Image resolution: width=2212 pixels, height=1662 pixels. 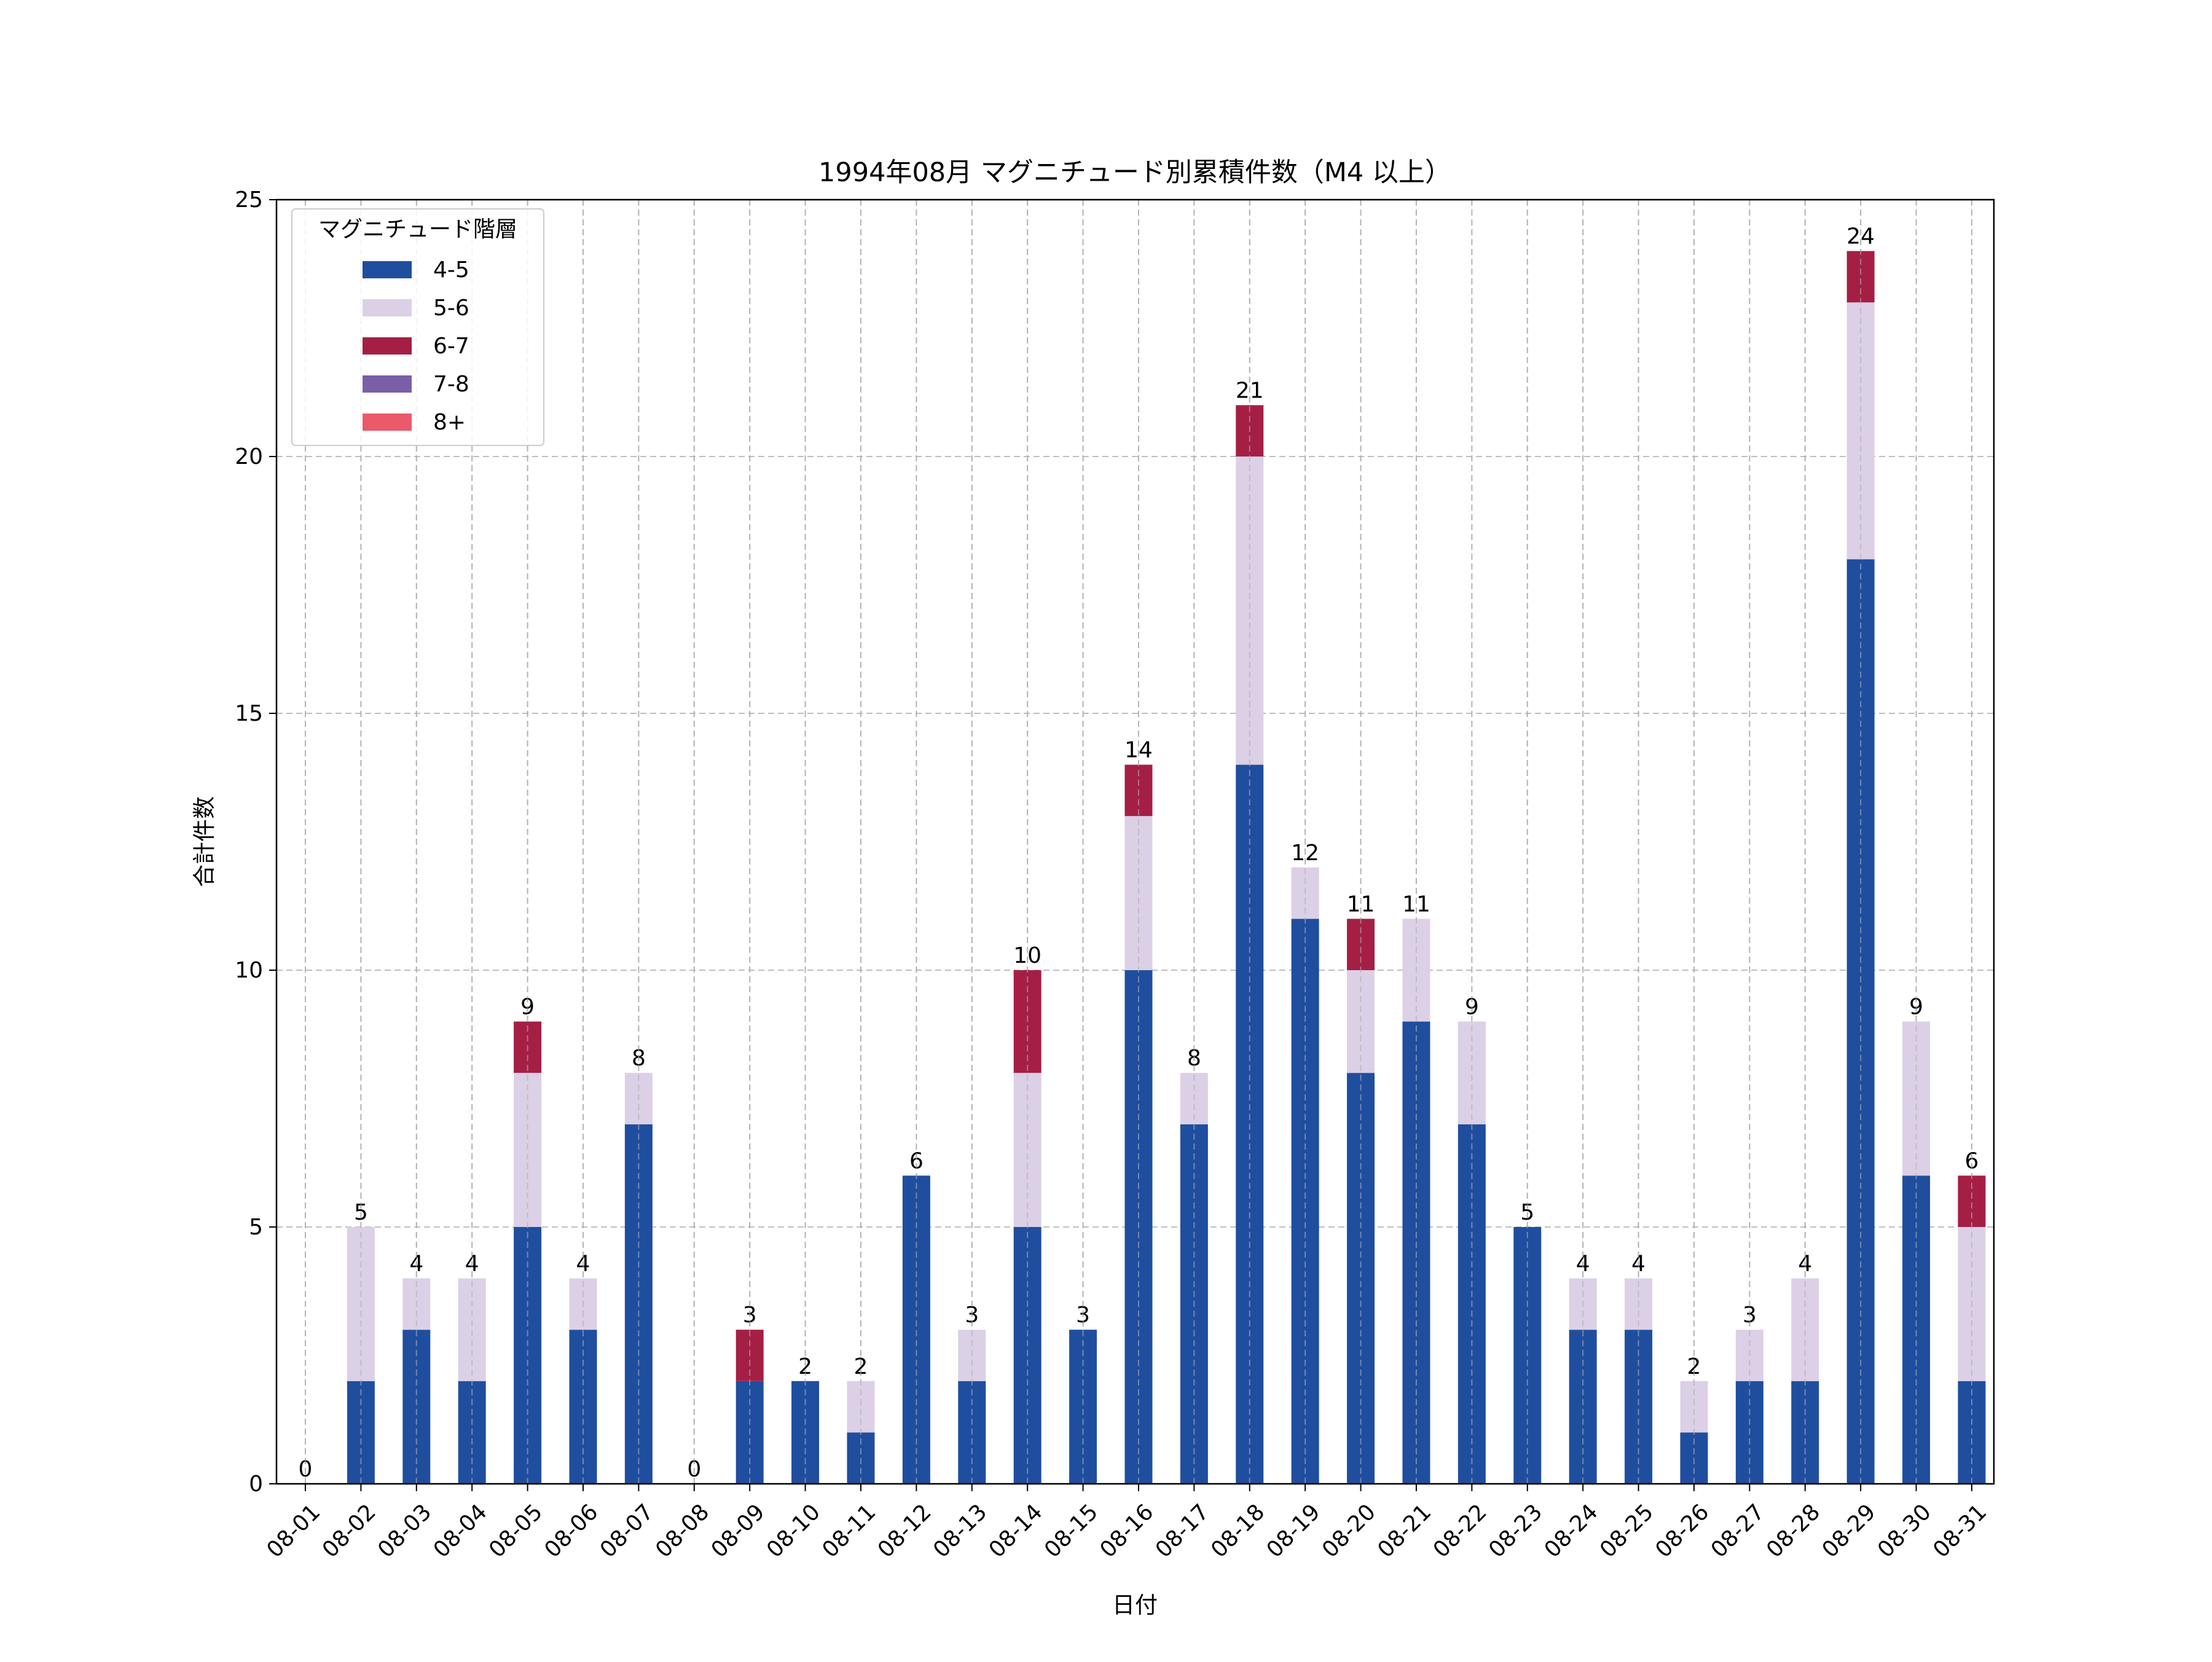 What do you see at coordinates (249, 713) in the screenshot?
I see `y-tick-label: 15` at bounding box center [249, 713].